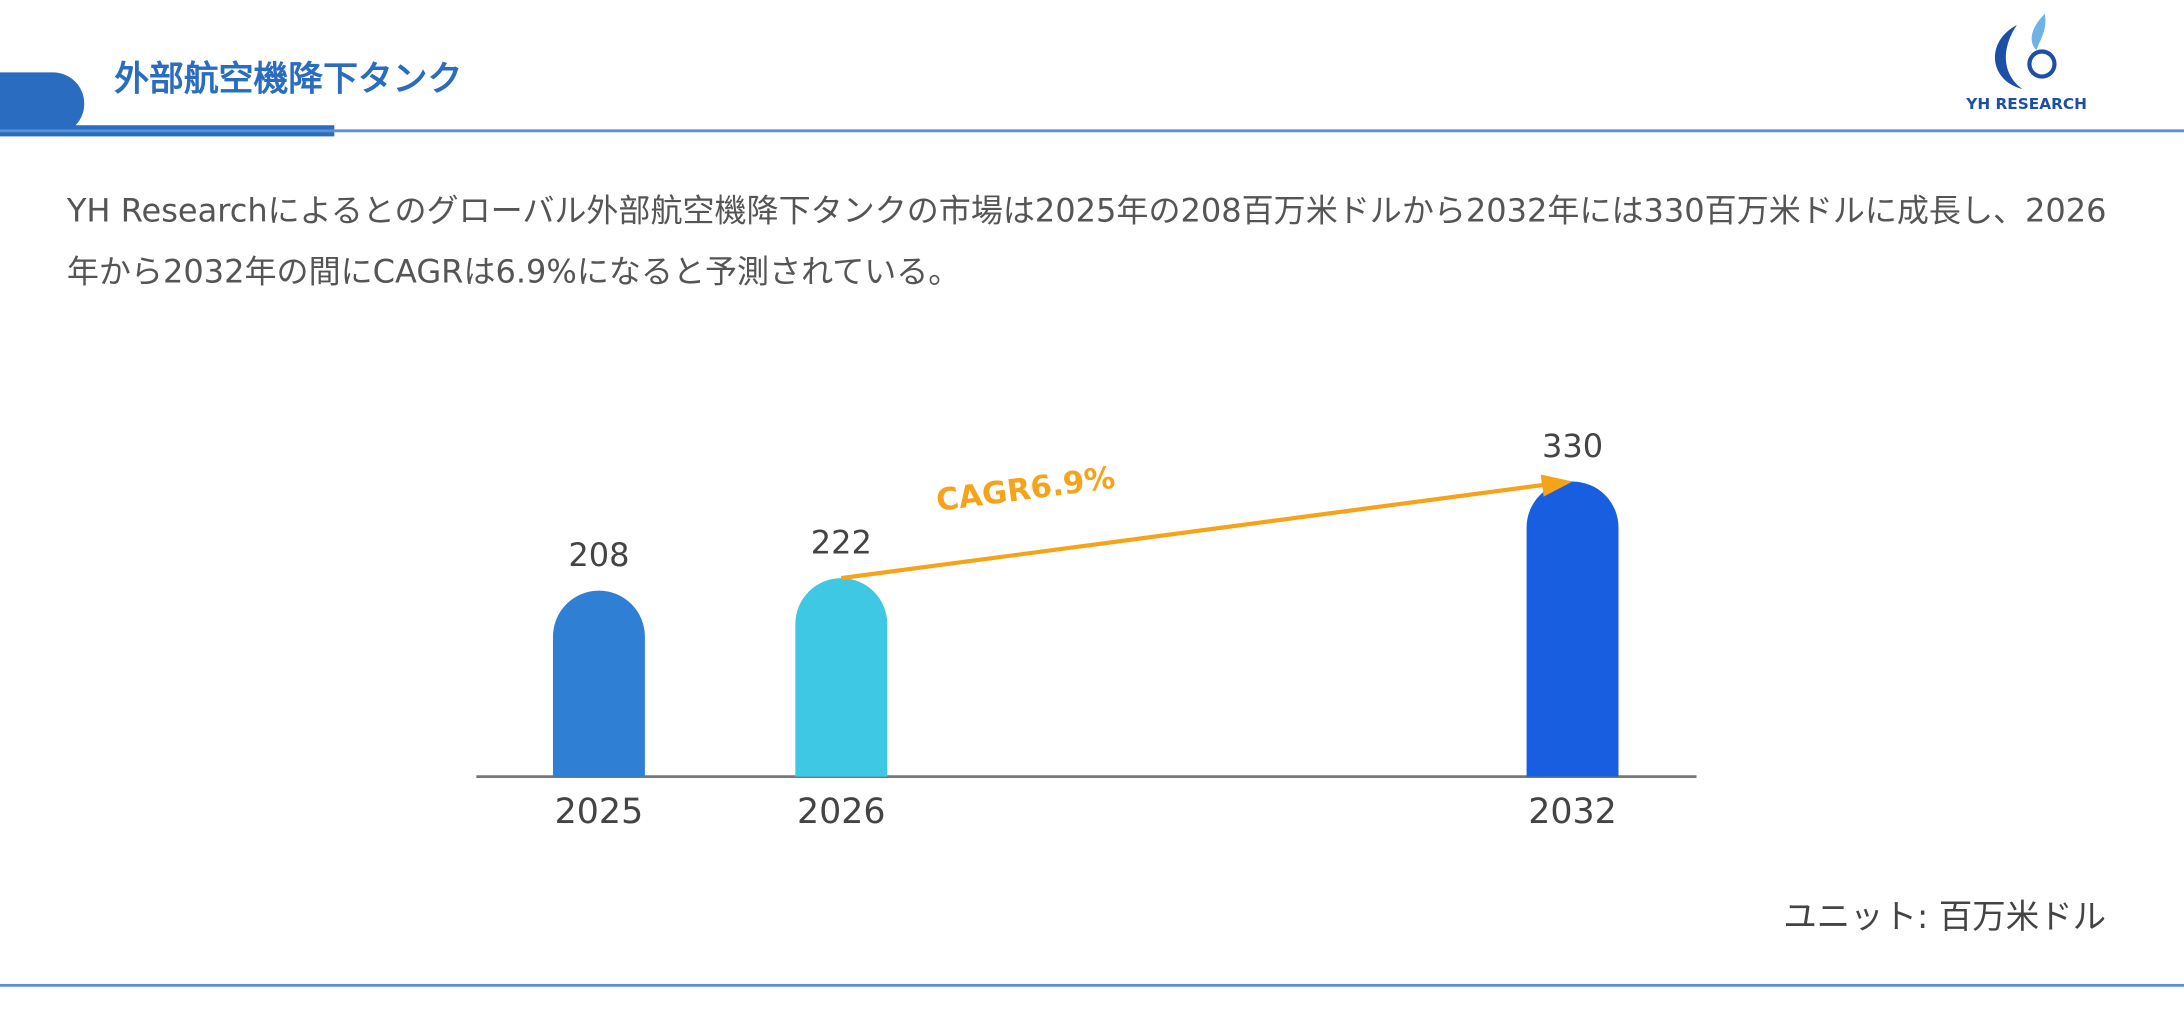 The image size is (2184, 1020). What do you see at coordinates (1556, 485) in the screenshot?
I see `cagr-arrowhead` at bounding box center [1556, 485].